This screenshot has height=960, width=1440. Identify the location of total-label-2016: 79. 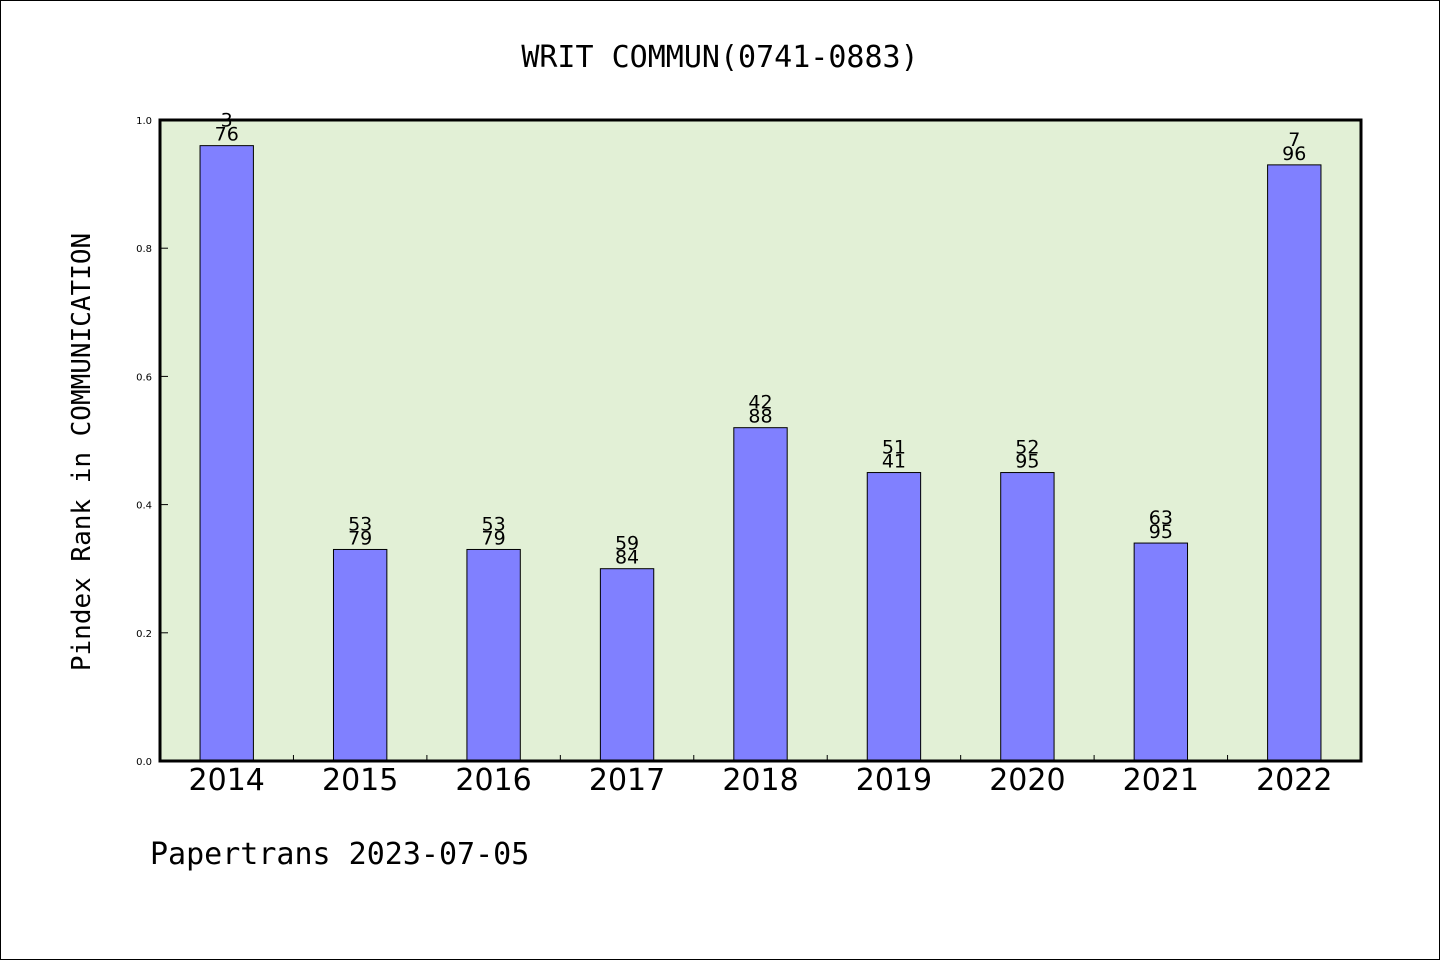
(494, 538).